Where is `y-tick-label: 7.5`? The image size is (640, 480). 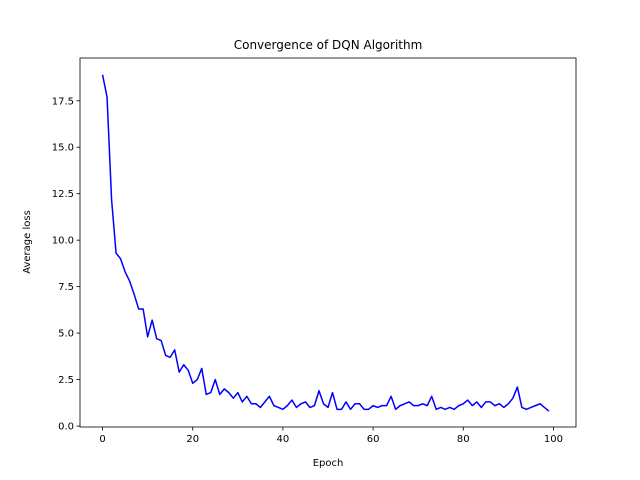 y-tick-label: 7.5 is located at coordinates (66, 287).